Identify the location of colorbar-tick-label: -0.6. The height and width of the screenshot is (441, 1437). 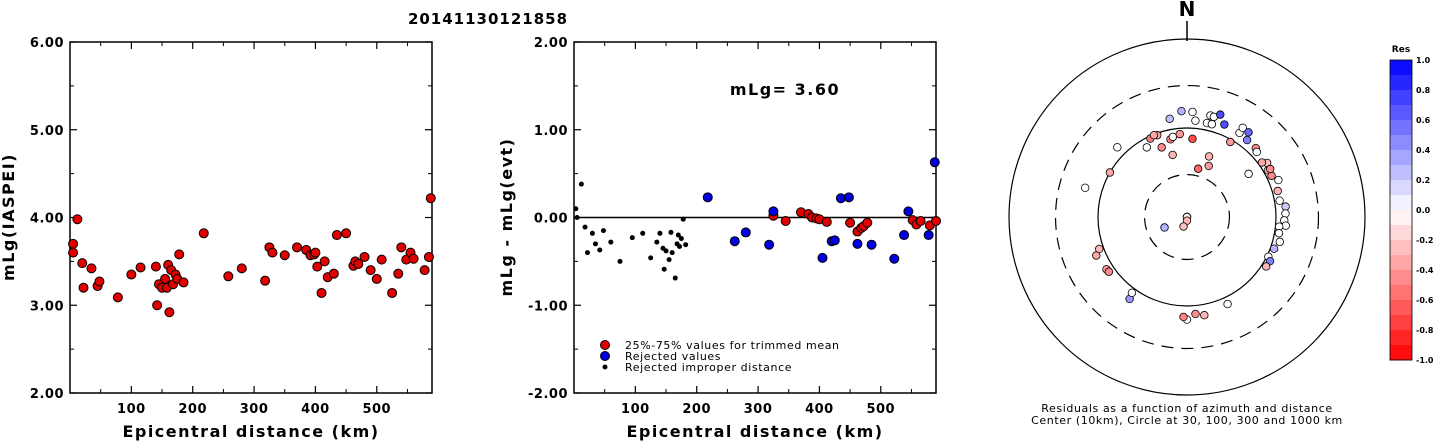
(1425, 300).